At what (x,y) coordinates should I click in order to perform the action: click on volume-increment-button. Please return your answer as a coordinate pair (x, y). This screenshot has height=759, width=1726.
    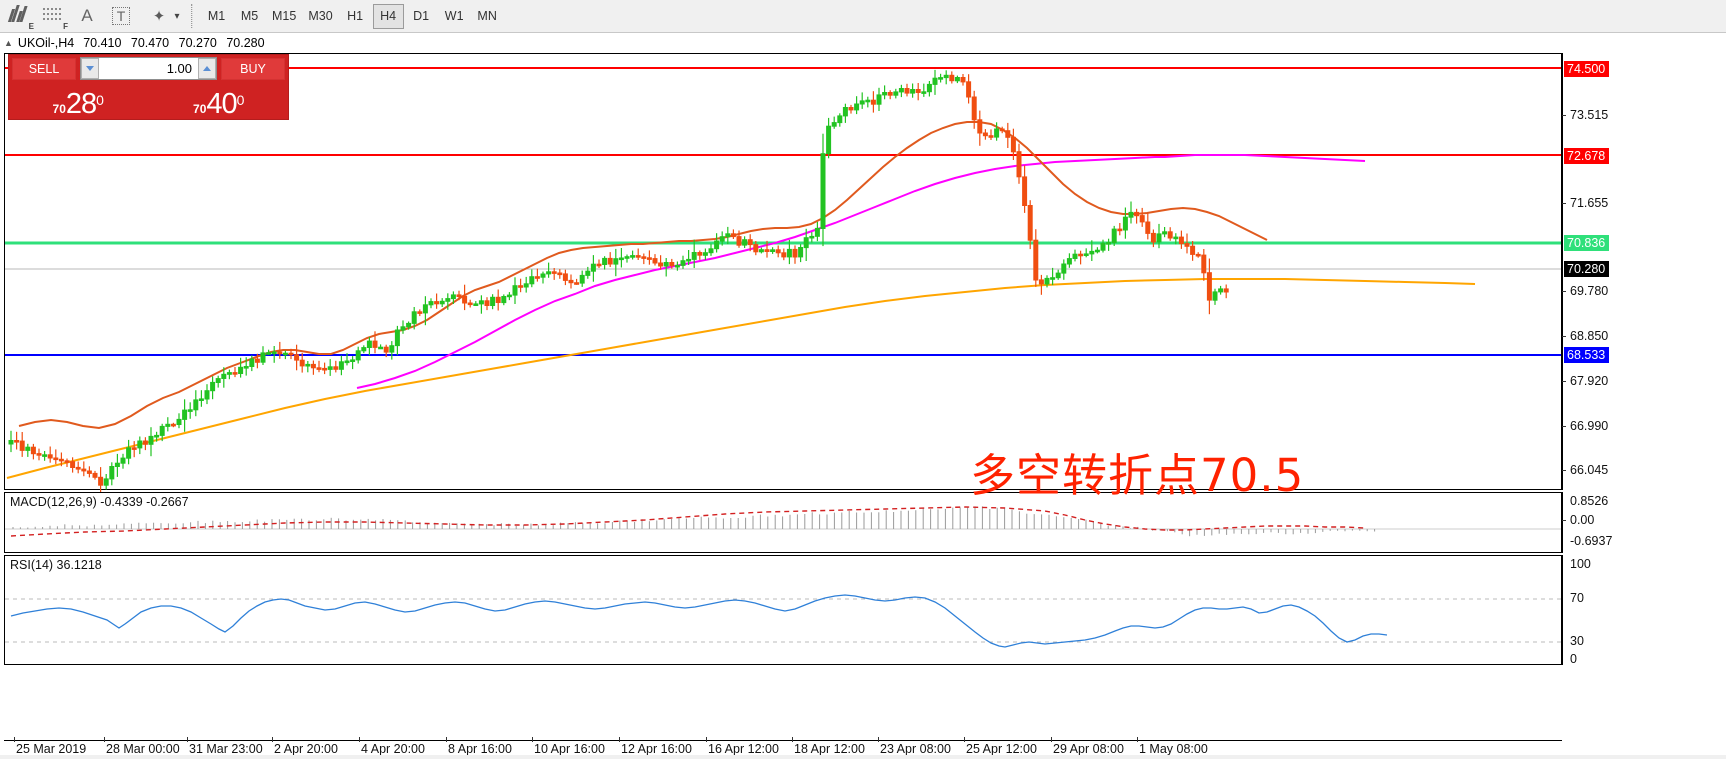
    Looking at the image, I should click on (207, 68).